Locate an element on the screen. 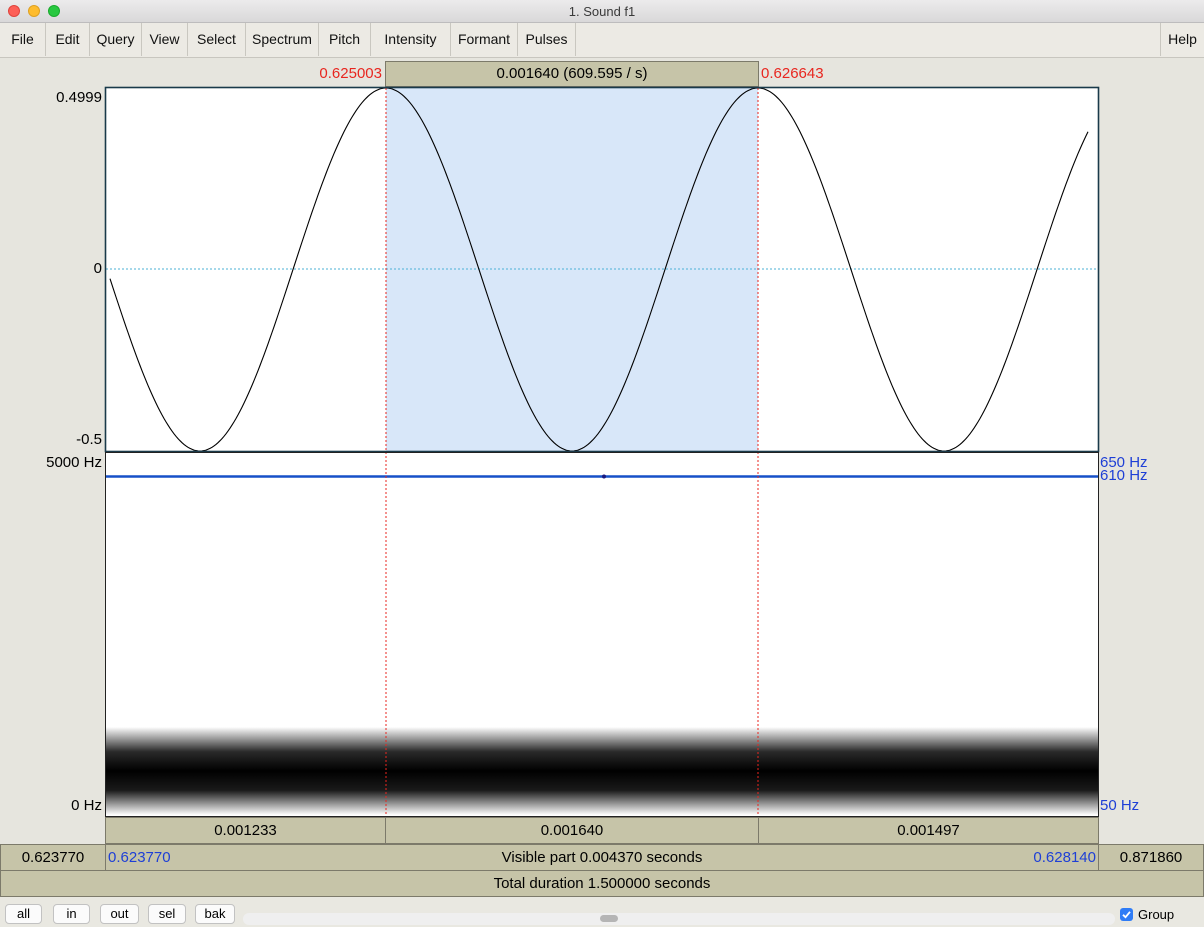 This screenshot has width=1204, height=927. pitch-bottom-label: 50 Hz is located at coordinates (1120, 805).